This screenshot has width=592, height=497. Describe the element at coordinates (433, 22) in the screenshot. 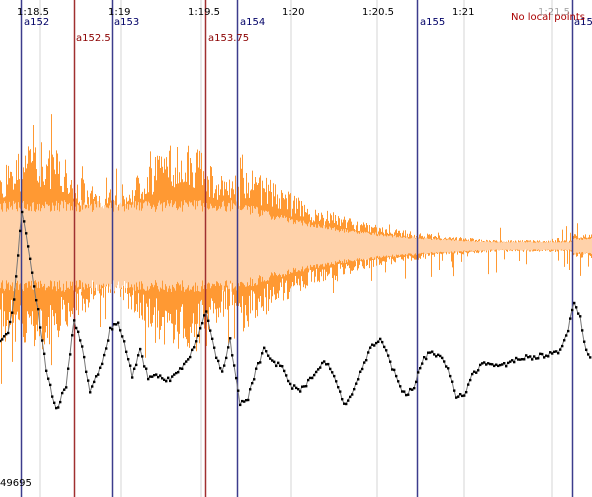

I see `marker-label-a155: a155` at that location.